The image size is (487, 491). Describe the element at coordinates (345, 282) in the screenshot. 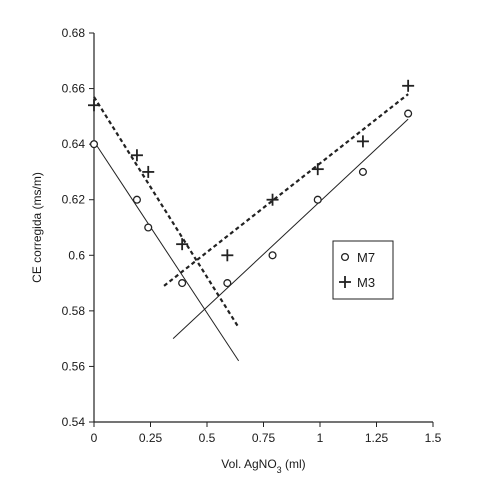

I see `legend-marker-m3` at that location.